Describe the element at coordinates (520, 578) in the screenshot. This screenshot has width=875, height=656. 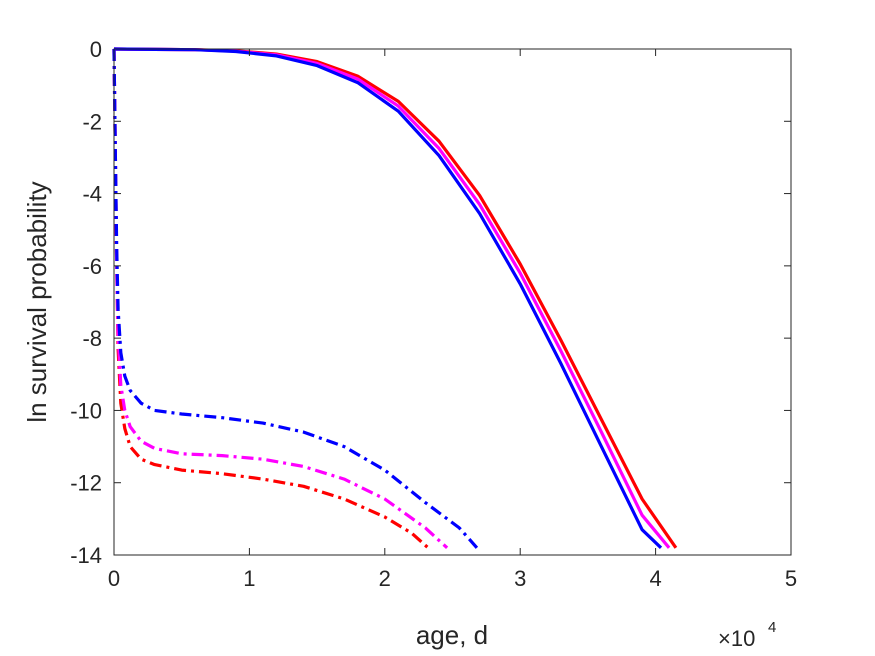
I see `x-tick-label: 3` at that location.